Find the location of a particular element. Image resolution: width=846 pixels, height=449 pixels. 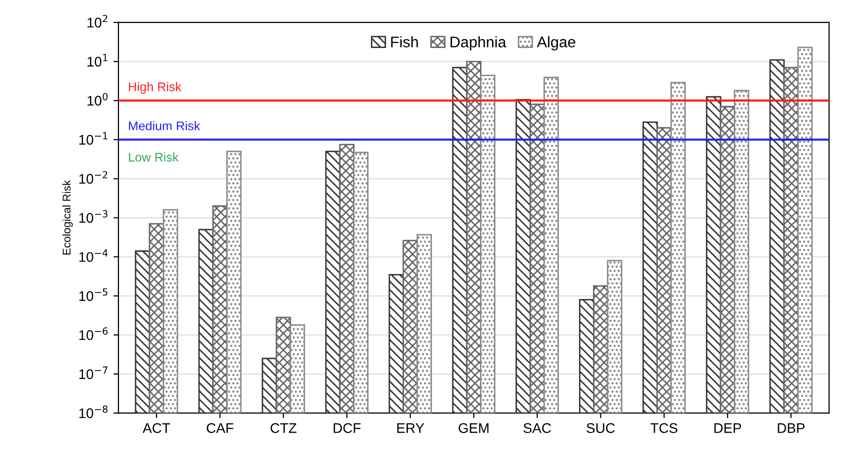

x-tick-label: SAC is located at coordinates (537, 428).